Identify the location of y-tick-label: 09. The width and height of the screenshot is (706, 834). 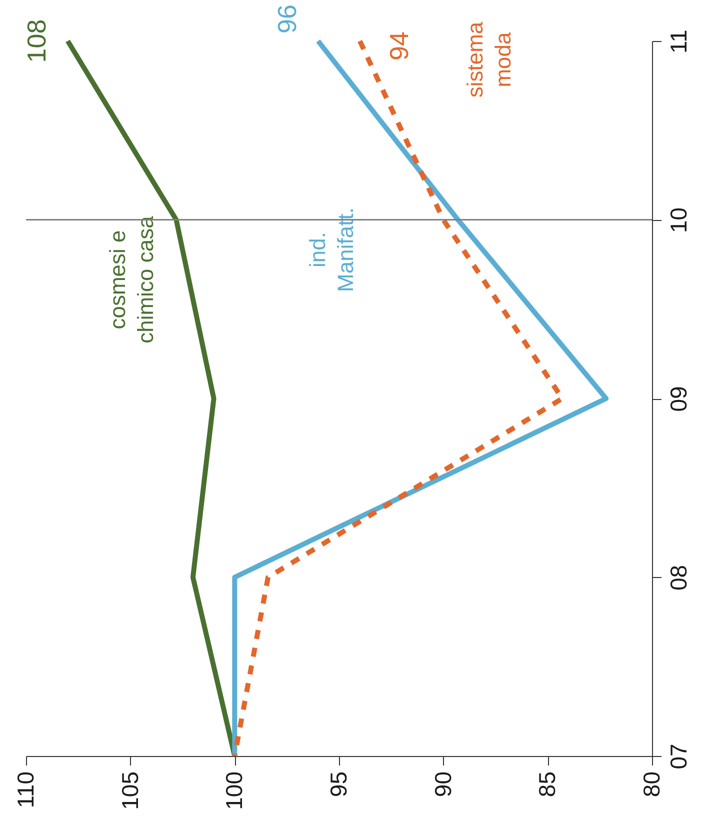
(679, 399).